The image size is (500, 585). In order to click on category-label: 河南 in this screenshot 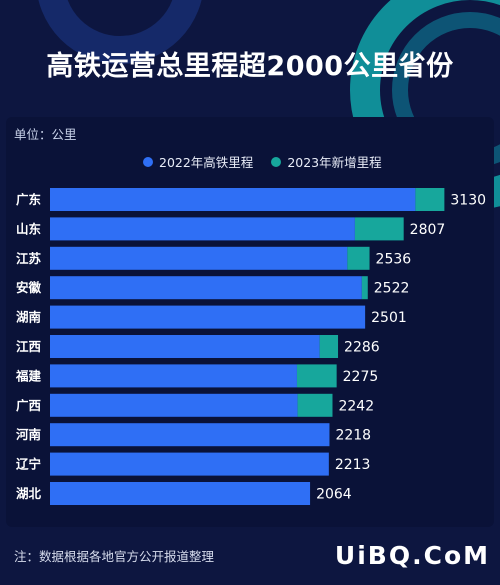, I will do `click(29, 434)`.